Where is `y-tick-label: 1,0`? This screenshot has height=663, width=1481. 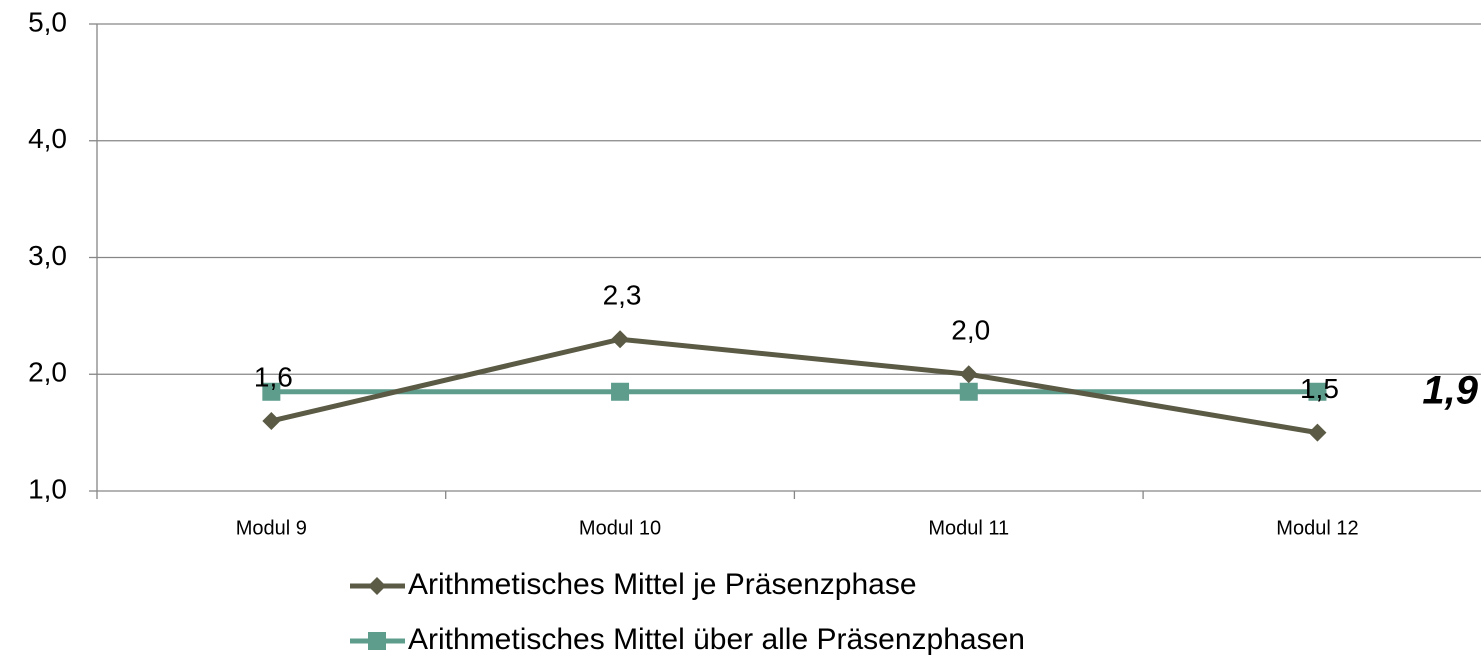 y-tick-label: 1,0 is located at coordinates (47, 488).